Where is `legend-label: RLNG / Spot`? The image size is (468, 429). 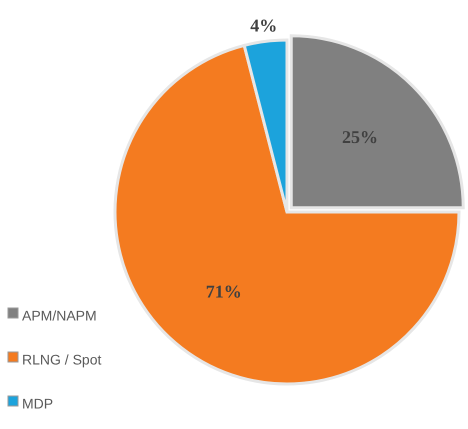 legend-label: RLNG / Spot is located at coordinates (62, 360).